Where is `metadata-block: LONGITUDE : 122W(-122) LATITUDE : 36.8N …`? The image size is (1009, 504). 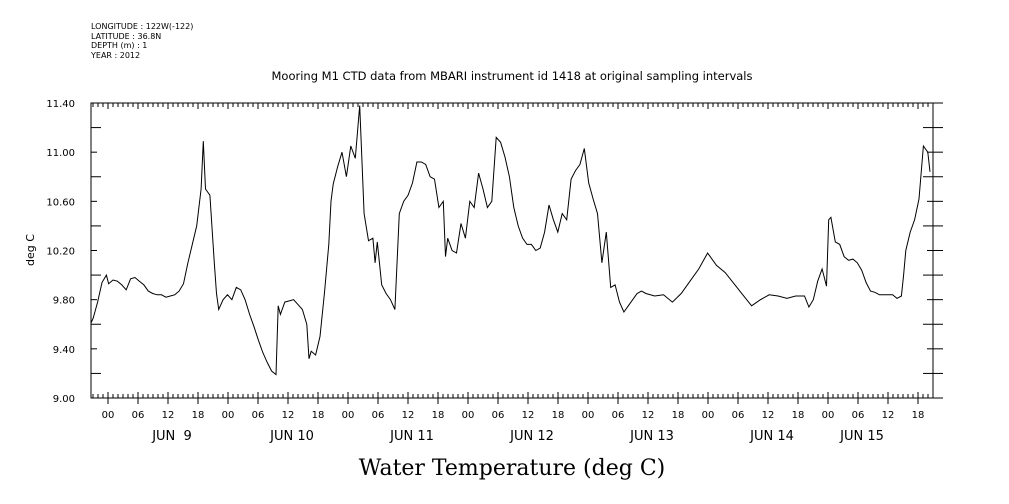
metadata-block: LONGITUDE : 122W(-122) LATITUDE : 36.8N … is located at coordinates (142, 41).